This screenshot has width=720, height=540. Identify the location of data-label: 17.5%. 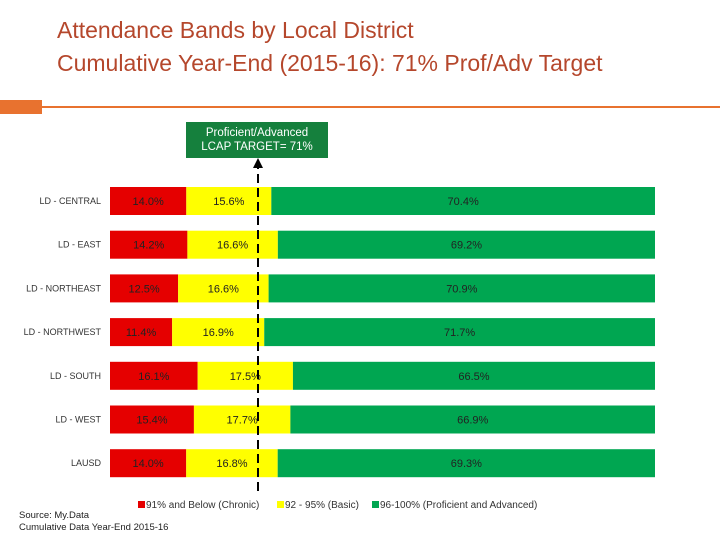
(245, 377).